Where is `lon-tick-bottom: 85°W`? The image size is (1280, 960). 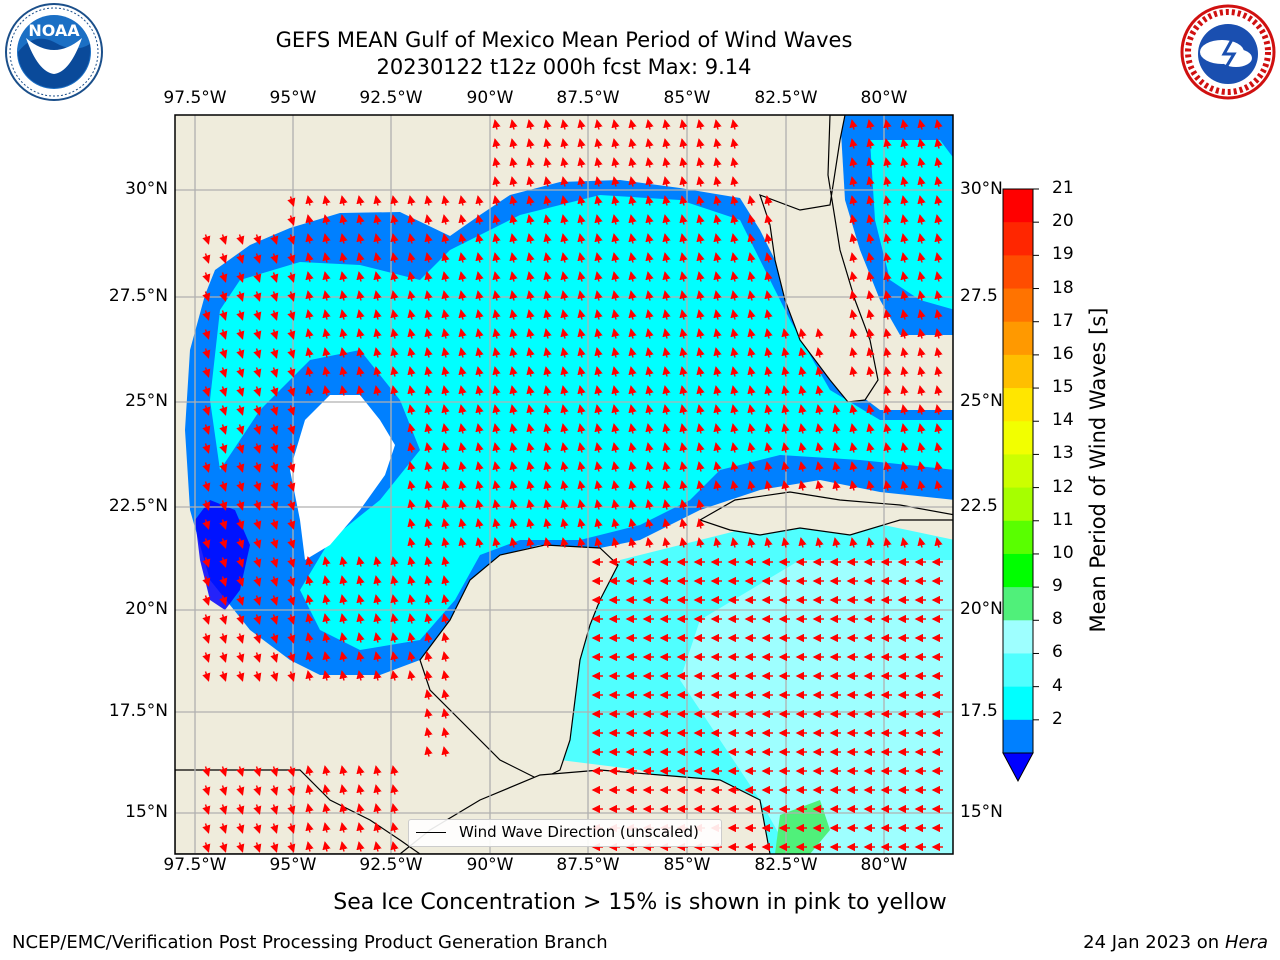 lon-tick-bottom: 85°W is located at coordinates (687, 865).